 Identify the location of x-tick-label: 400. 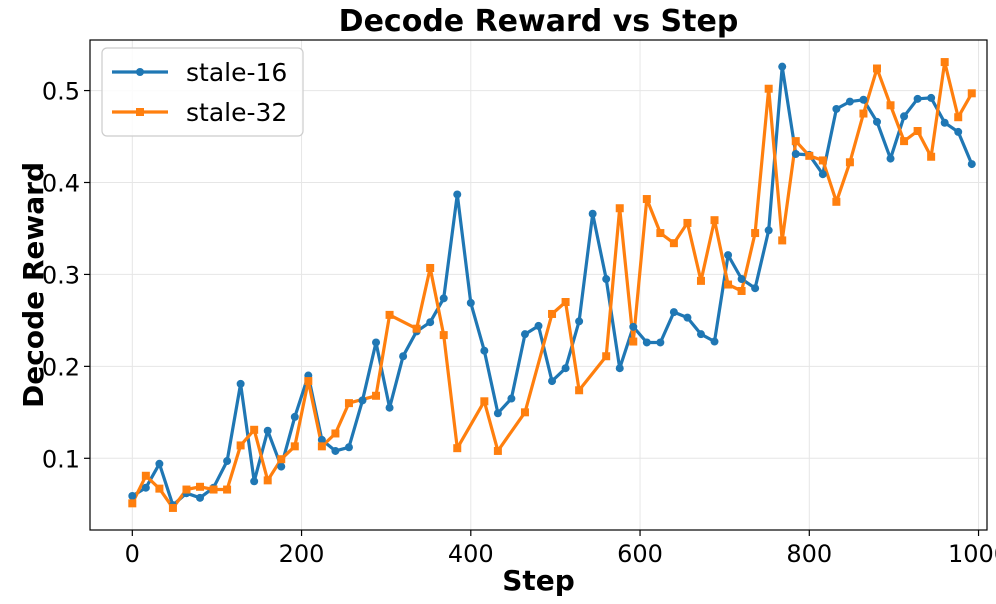
(471, 554).